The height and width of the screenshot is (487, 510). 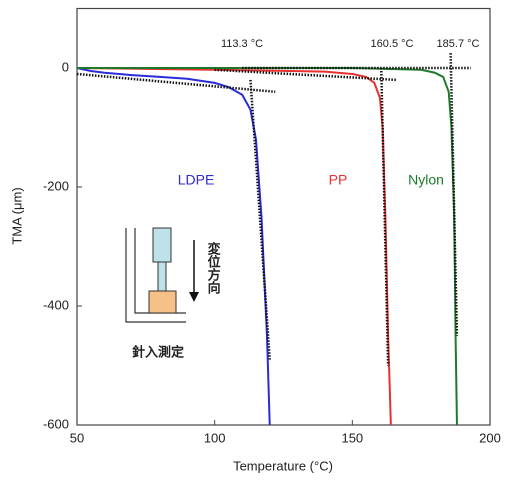 I want to click on annotation: 185.7 °C, so click(x=458, y=44).